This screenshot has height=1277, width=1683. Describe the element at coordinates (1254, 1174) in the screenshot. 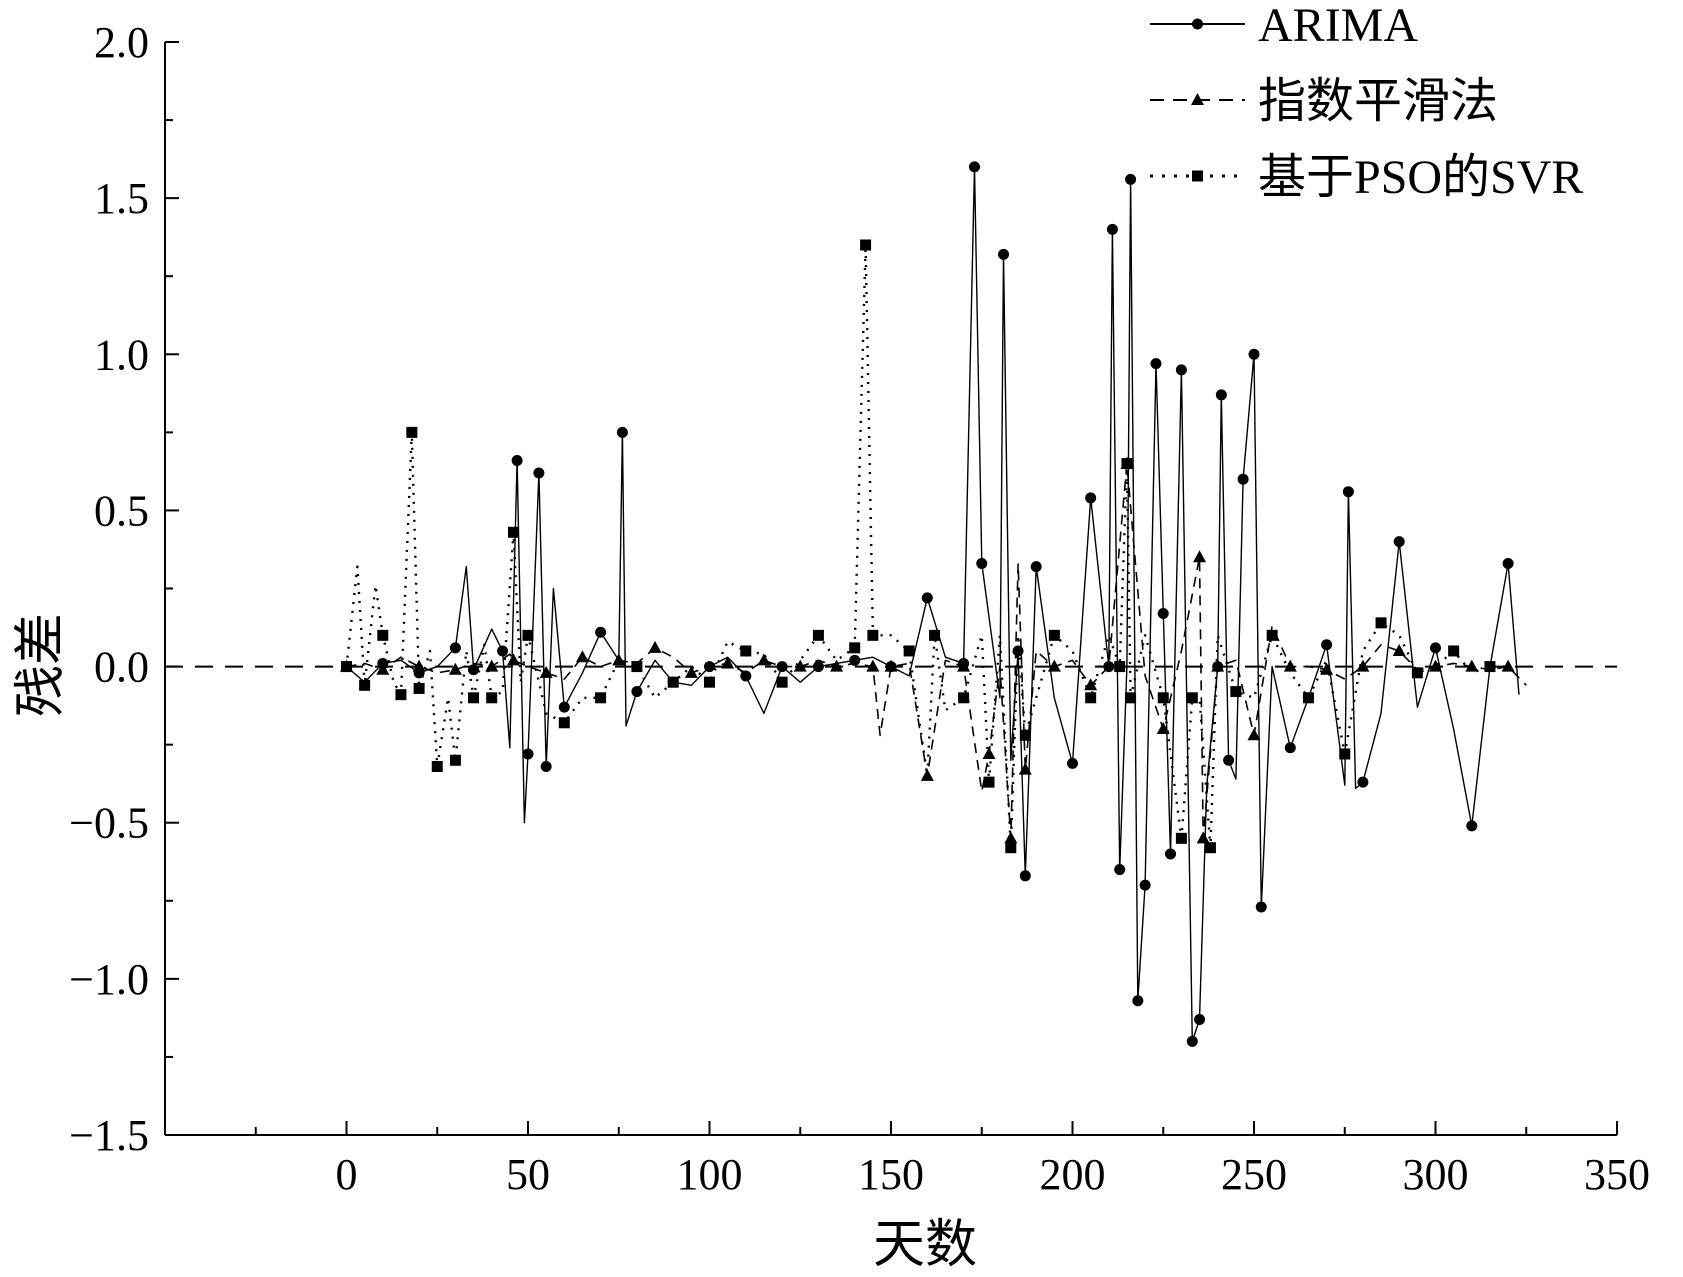

I see `x-tick-label: 250` at that location.